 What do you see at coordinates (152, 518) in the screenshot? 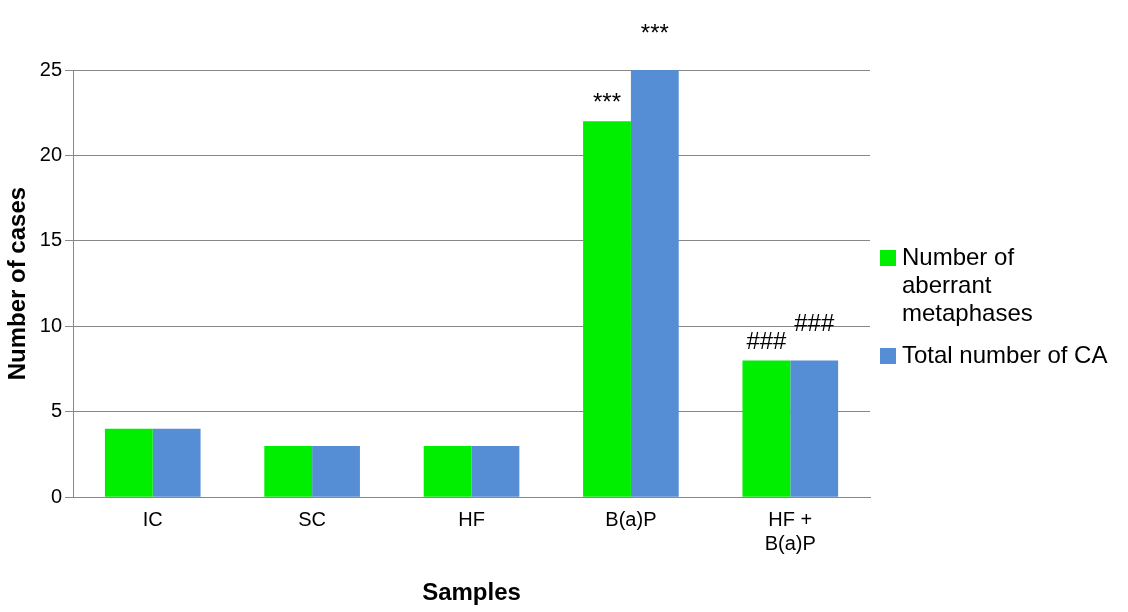
I see `x-tick-label: IC` at bounding box center [152, 518].